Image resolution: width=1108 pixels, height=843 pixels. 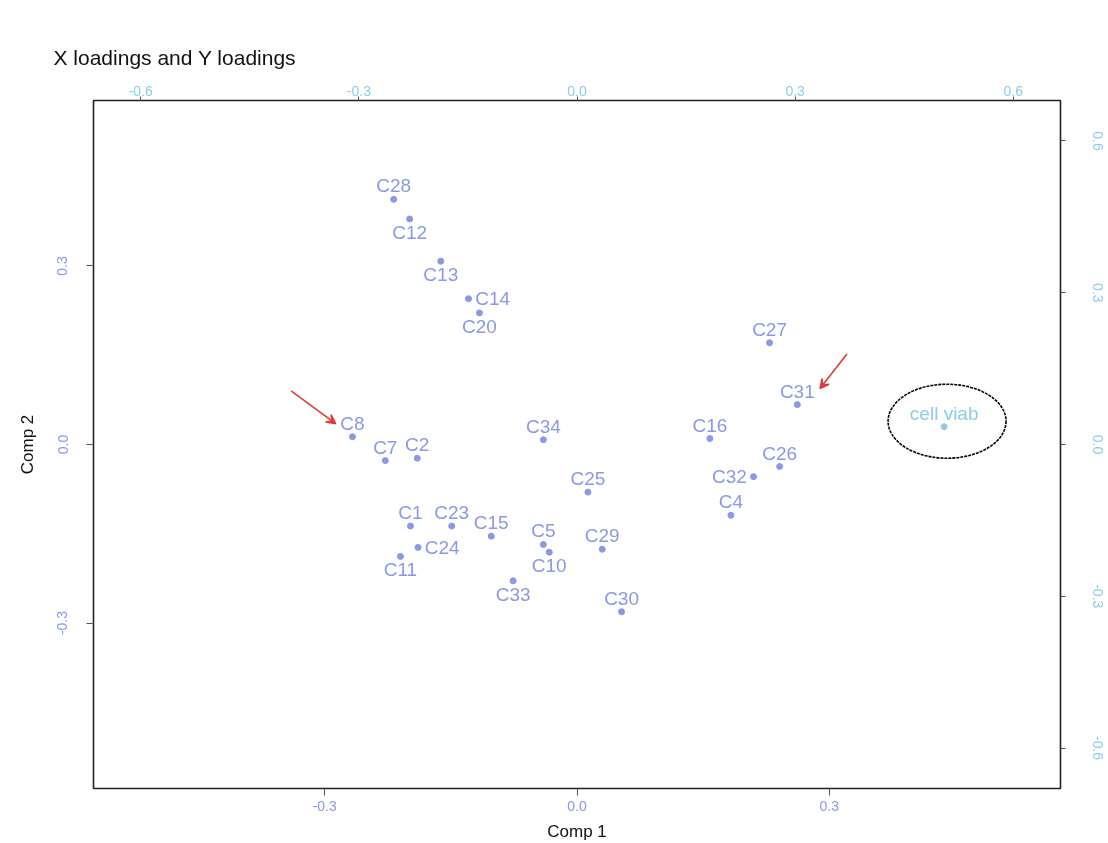 What do you see at coordinates (27, 444) in the screenshot?
I see `y-axis-title: Comp 2` at bounding box center [27, 444].